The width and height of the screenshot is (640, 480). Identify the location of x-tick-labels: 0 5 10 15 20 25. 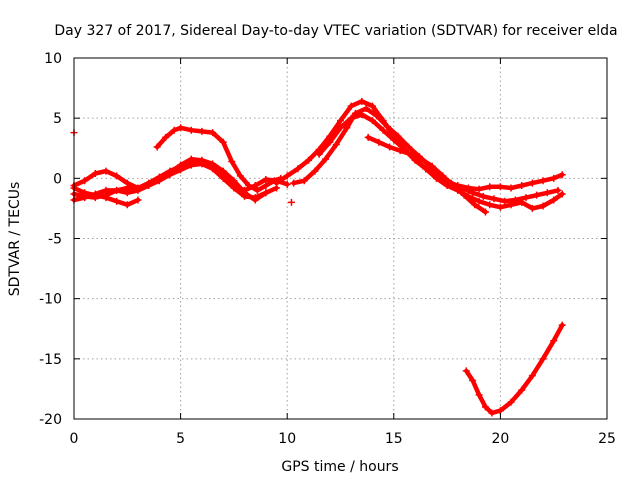
(343, 439).